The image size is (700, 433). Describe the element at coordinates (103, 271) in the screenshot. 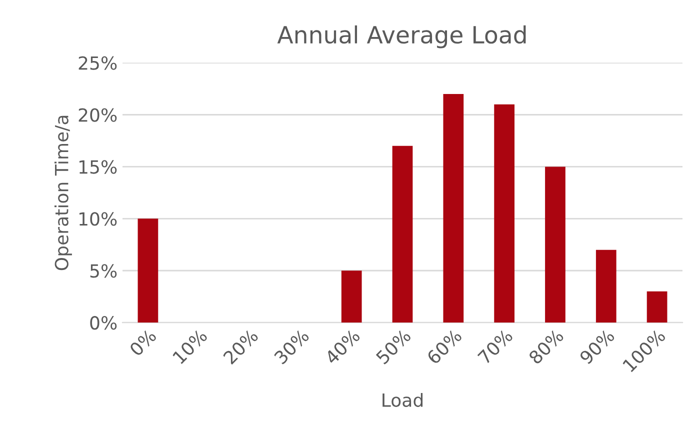

I see `y-tick-label: 5%` at that location.